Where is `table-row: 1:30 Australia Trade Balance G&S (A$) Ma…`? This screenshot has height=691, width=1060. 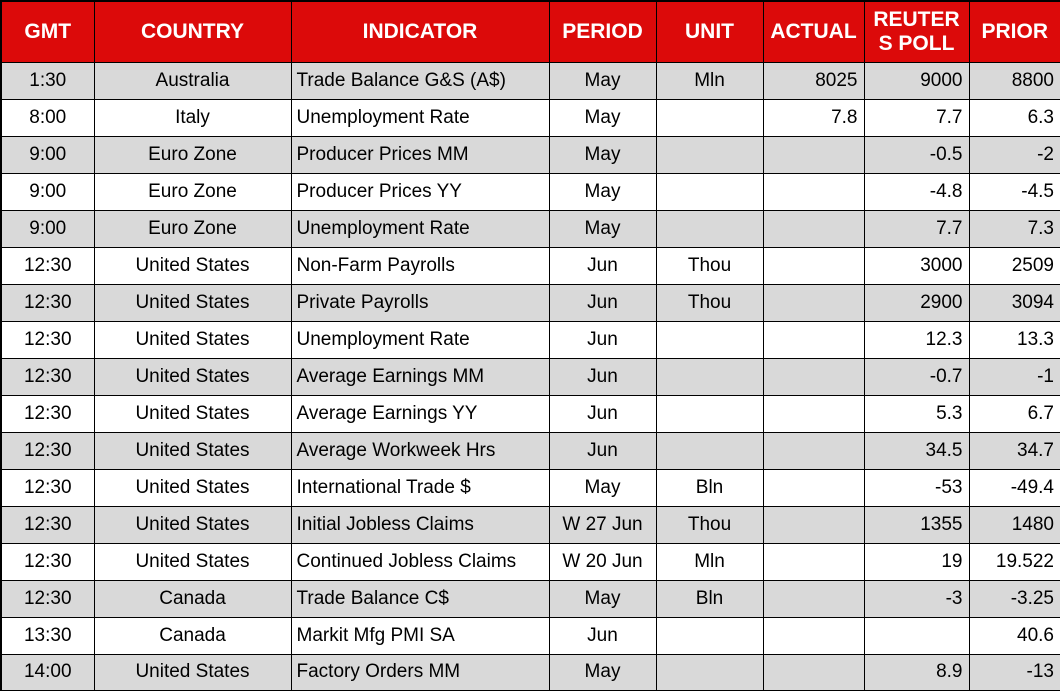
table-row: 1:30 Australia Trade Balance G&S (A$) Ma… is located at coordinates (530, 80).